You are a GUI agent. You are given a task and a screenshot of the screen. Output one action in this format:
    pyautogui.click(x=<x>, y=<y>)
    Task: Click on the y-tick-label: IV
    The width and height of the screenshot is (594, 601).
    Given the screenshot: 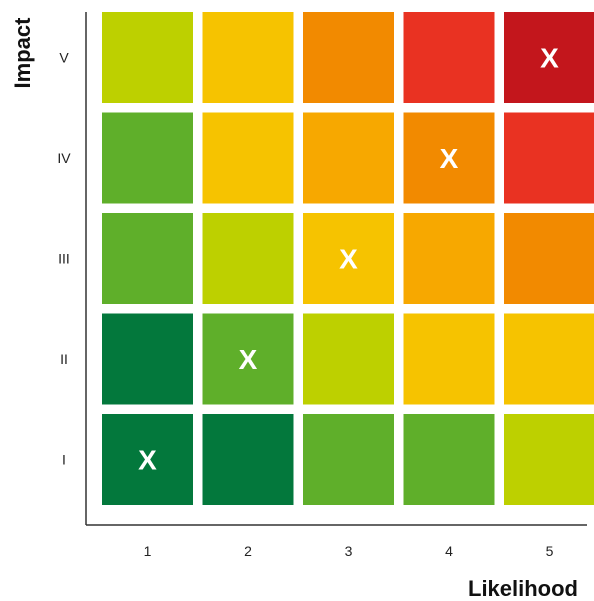 What is the action you would take?
    pyautogui.click(x=64, y=158)
    